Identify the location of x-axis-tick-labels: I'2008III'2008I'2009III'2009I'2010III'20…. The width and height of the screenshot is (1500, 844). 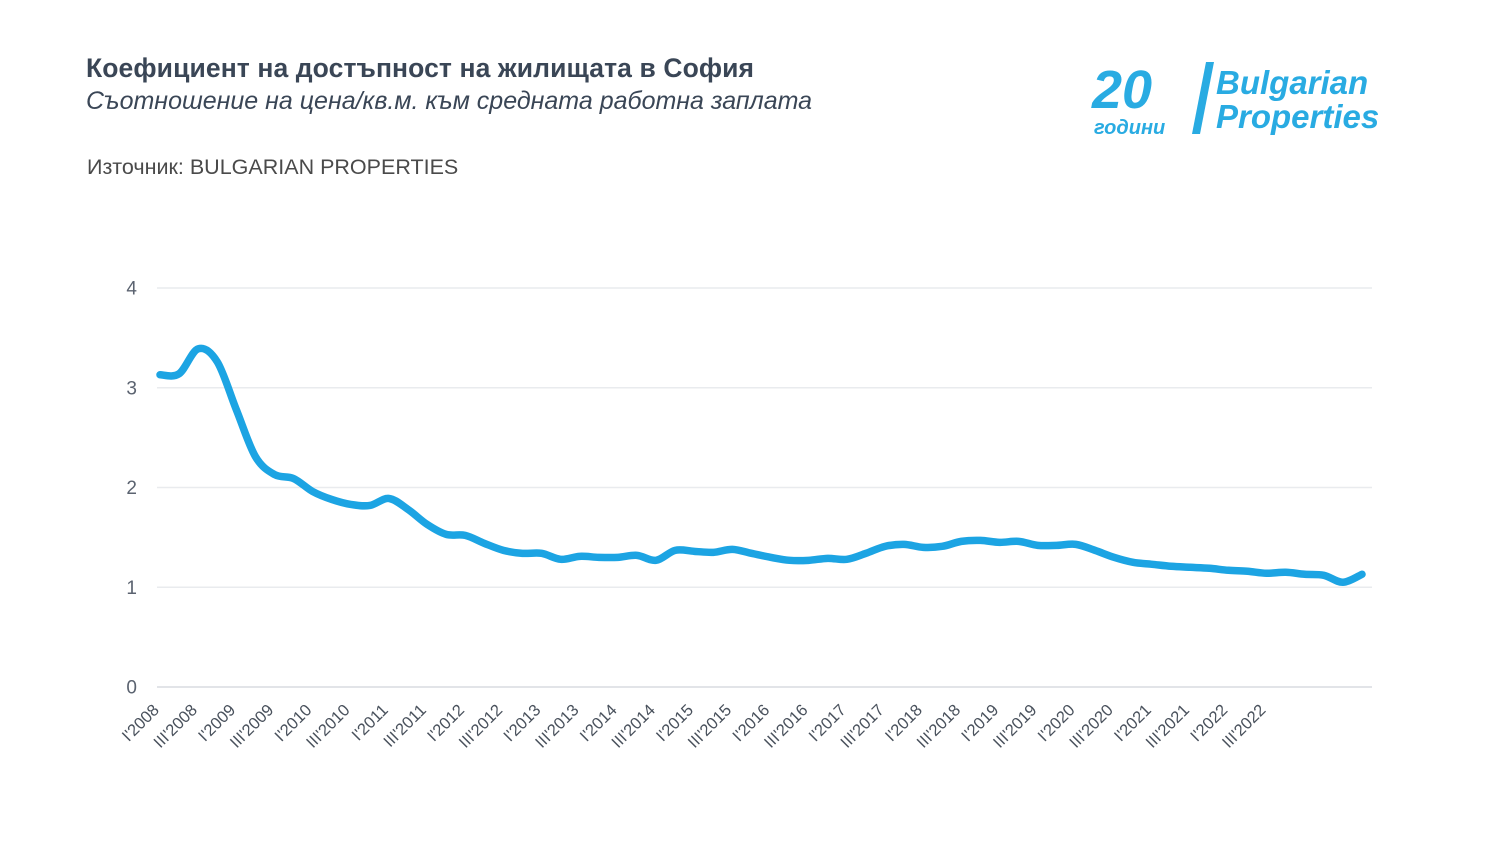
(694, 726).